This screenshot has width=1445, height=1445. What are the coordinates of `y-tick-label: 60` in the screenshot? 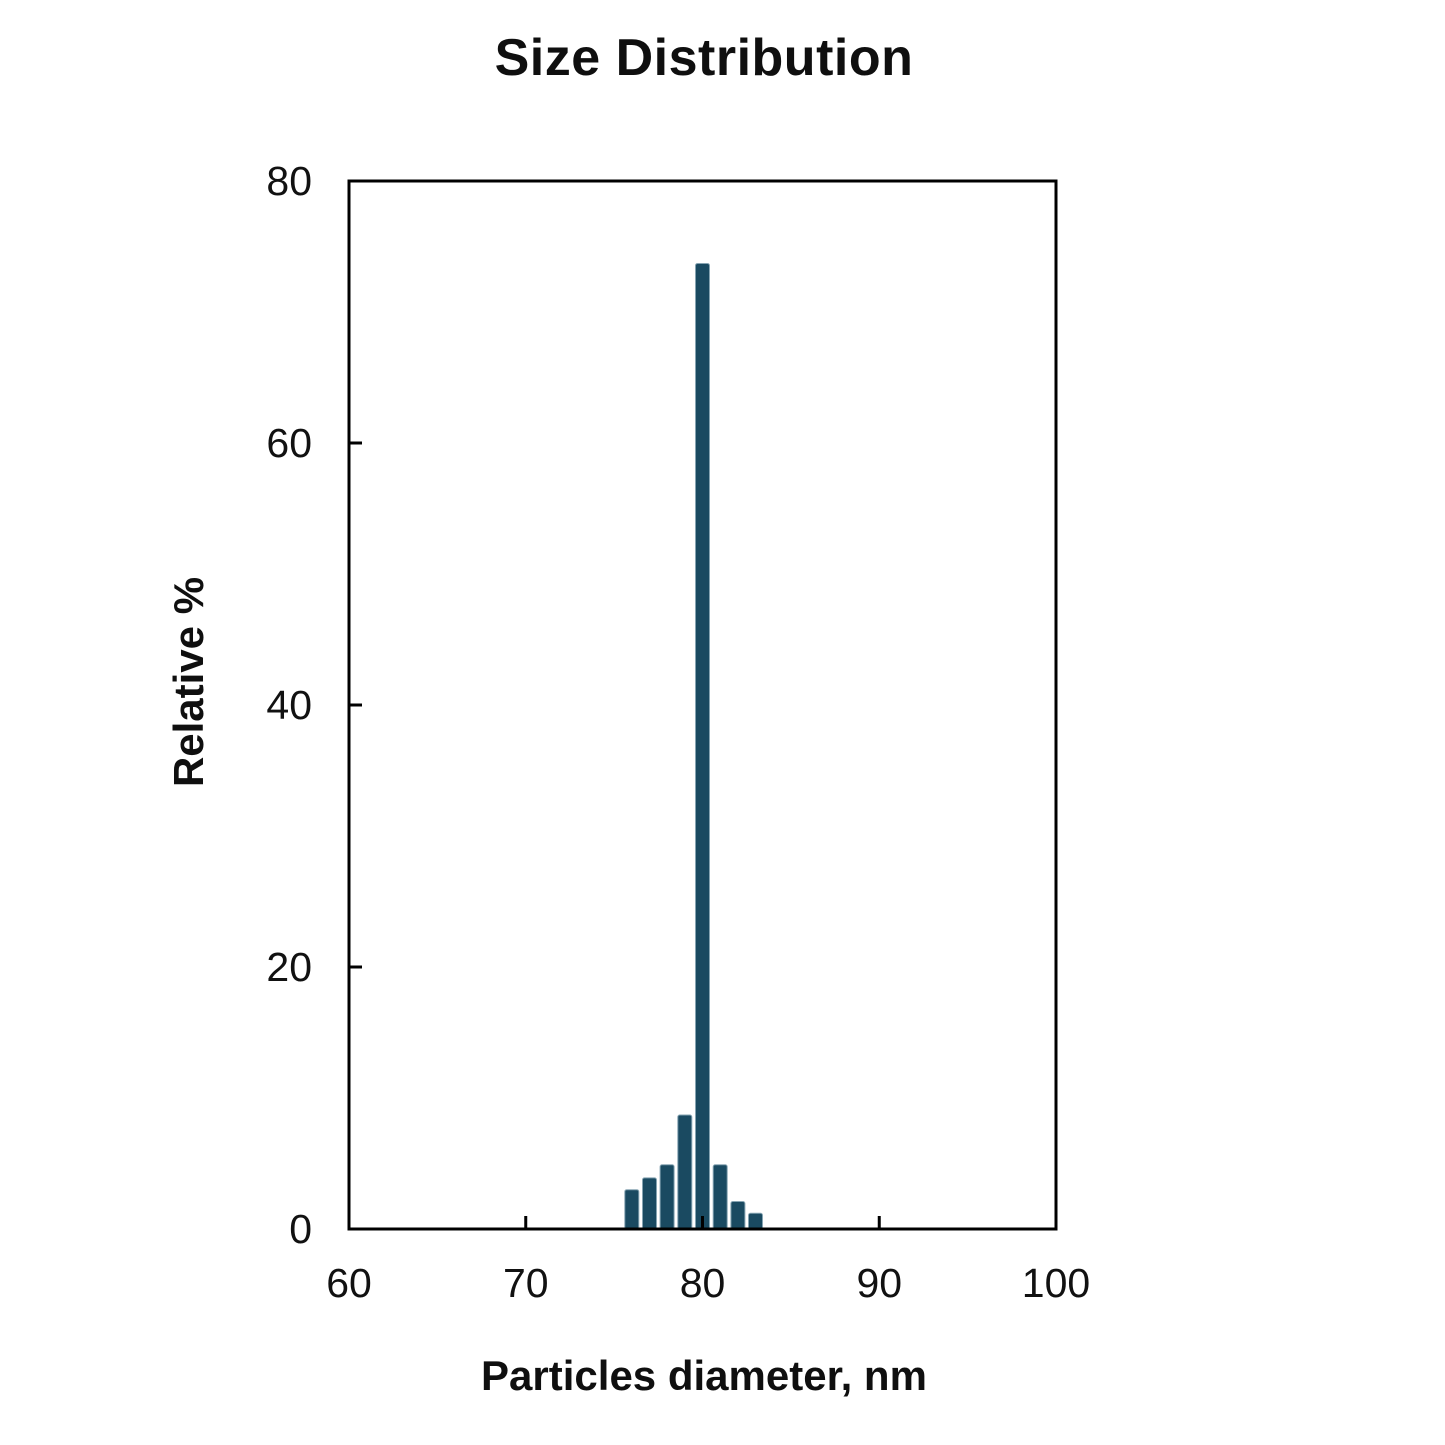 It's located at (289, 443).